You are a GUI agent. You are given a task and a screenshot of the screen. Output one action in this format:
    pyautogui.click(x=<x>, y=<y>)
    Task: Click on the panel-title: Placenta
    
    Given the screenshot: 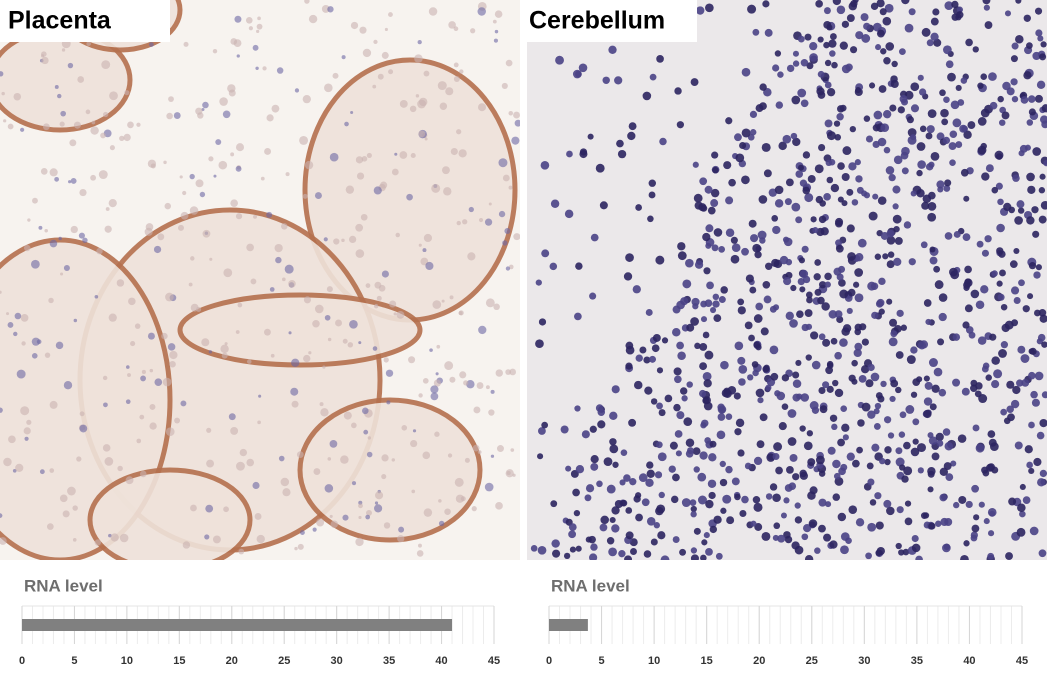 What is the action you would take?
    pyautogui.click(x=60, y=21)
    